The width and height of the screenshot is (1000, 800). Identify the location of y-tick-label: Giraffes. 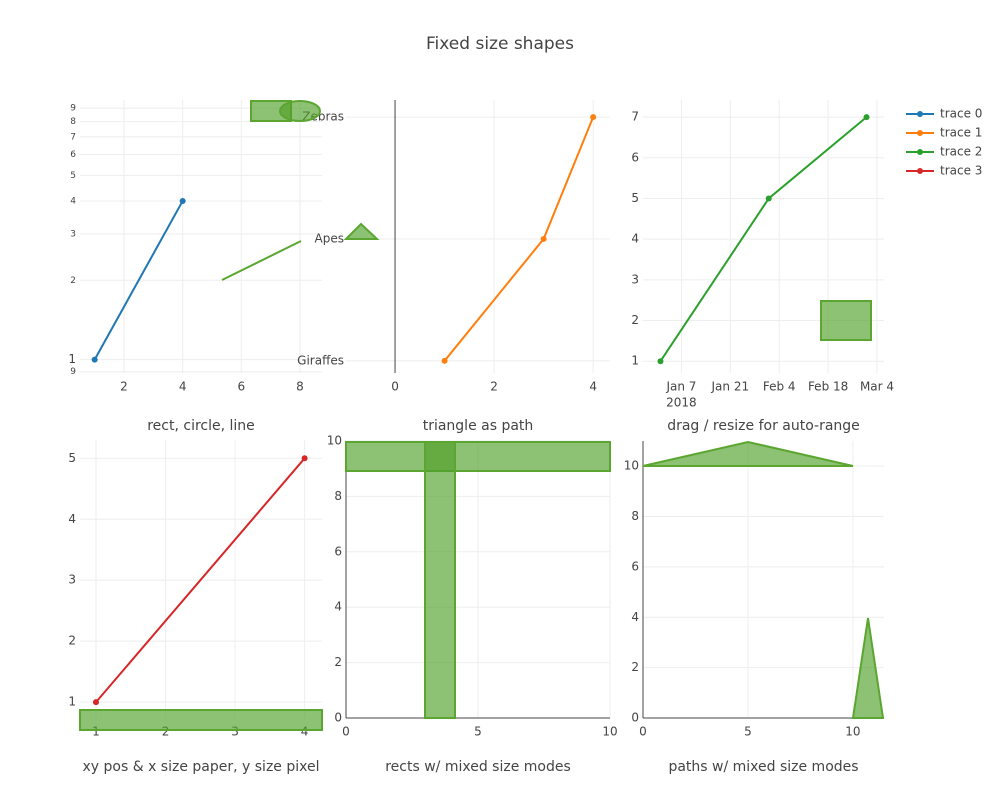
(320, 360).